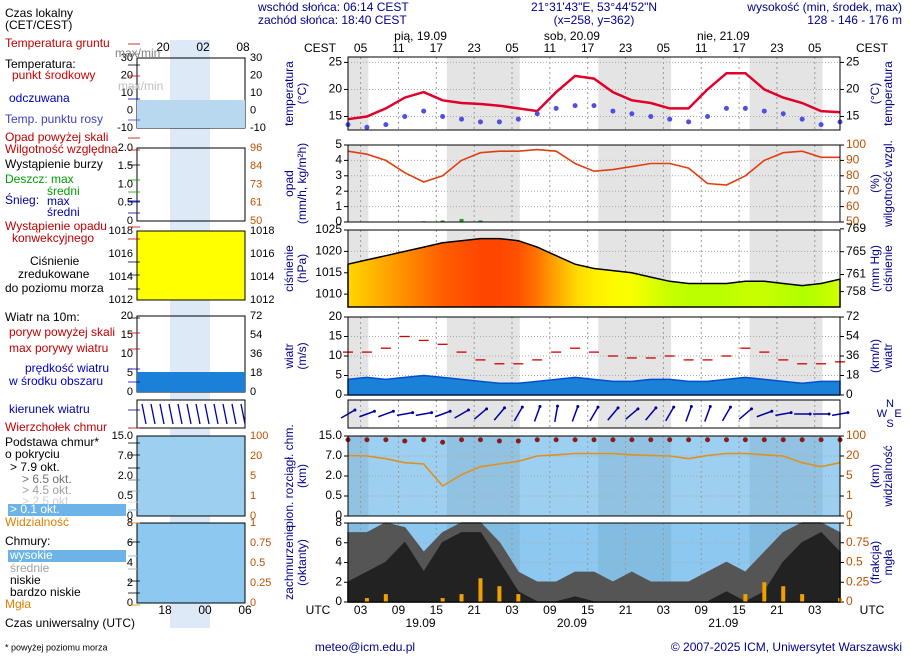  I want to click on legend-text: Wilgotność względna, so click(61, 149).